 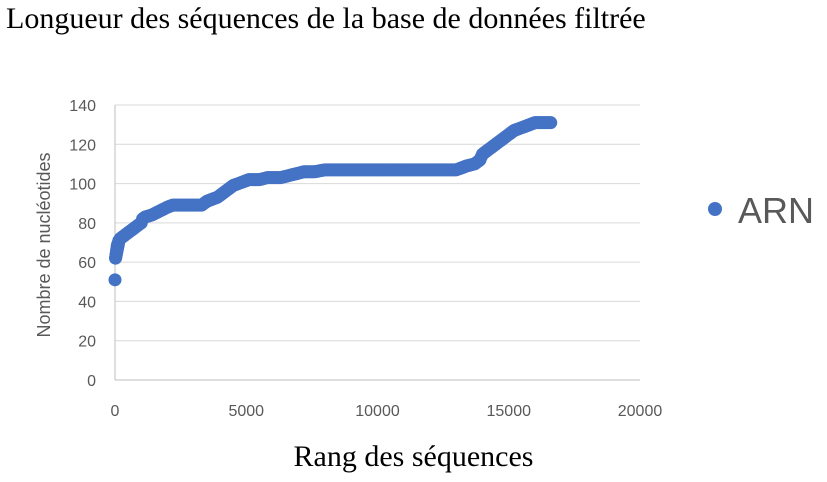 I want to click on x-axis-label: Rang des séquences, so click(x=413, y=456).